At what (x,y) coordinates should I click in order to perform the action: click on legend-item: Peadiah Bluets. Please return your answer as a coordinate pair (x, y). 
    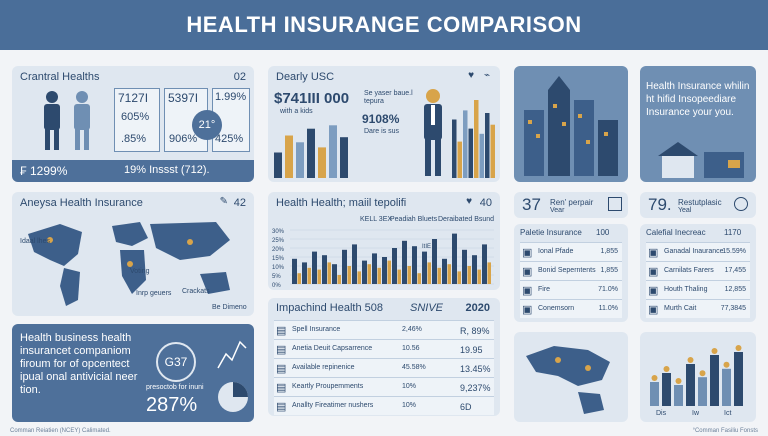
    Looking at the image, I should click on (414, 219).